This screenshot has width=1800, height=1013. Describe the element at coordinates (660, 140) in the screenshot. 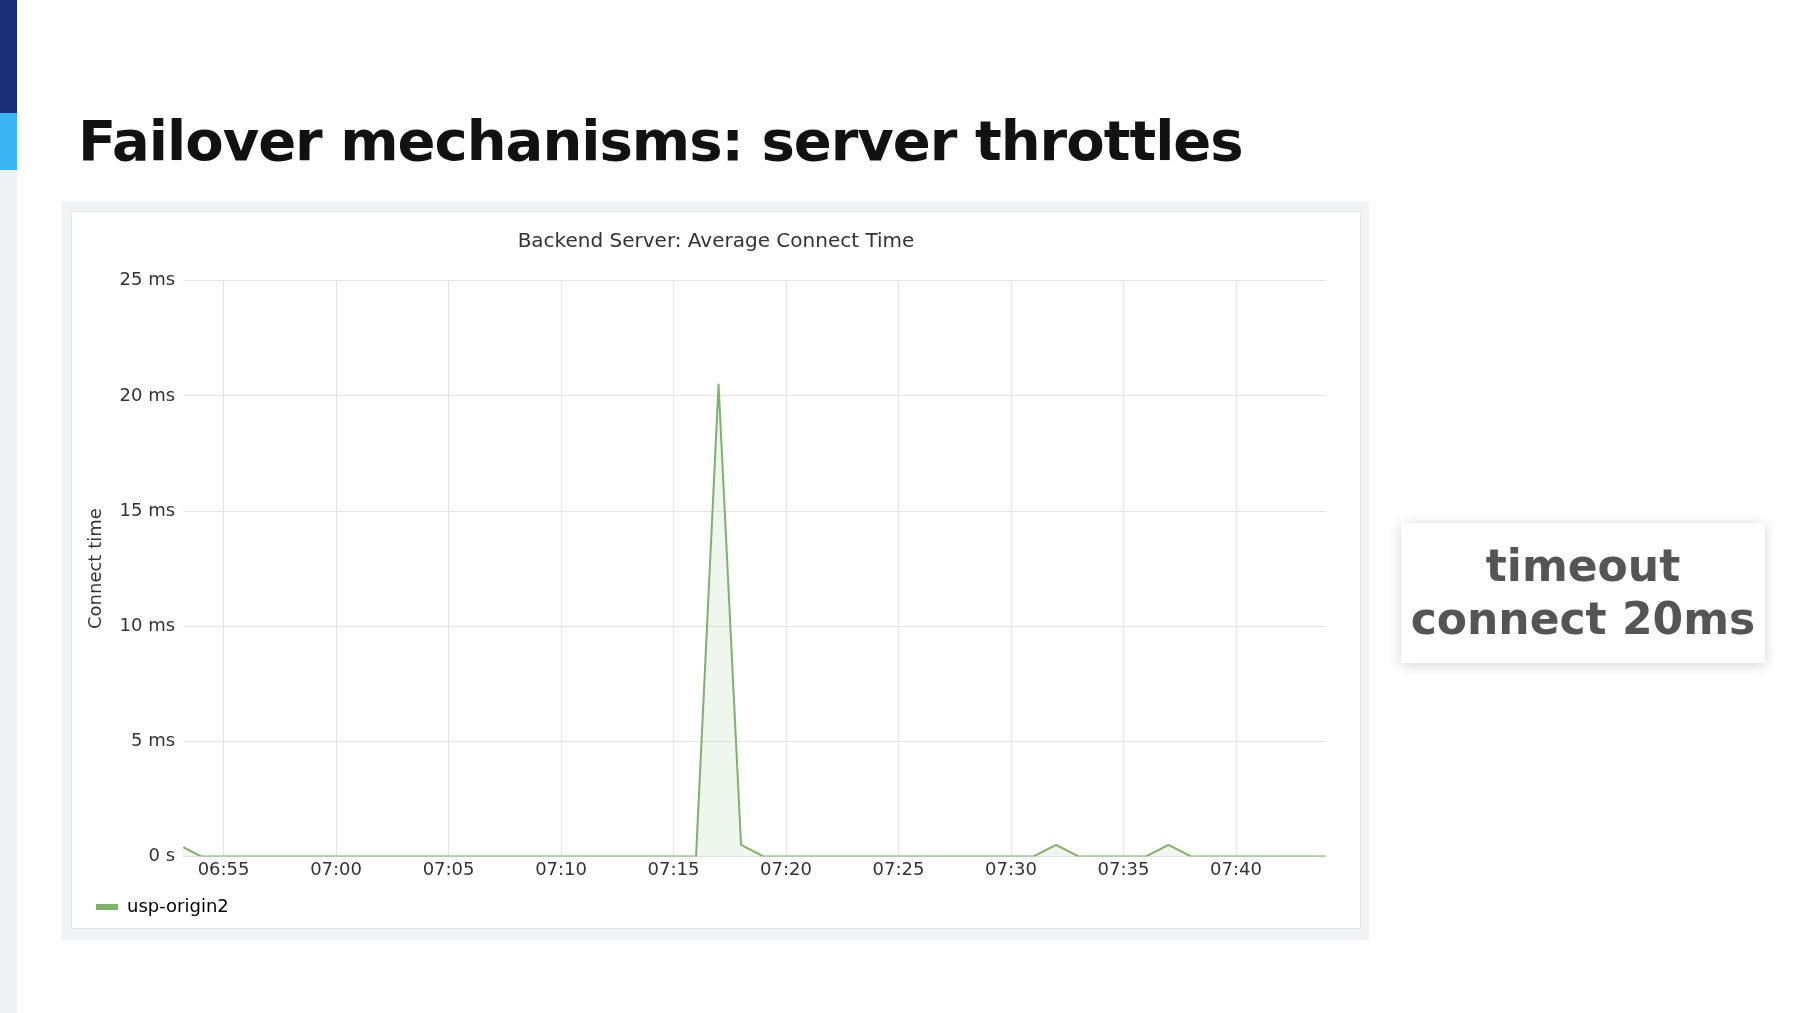

I see `chart-title: Failover mechanisms: server throttles` at that location.